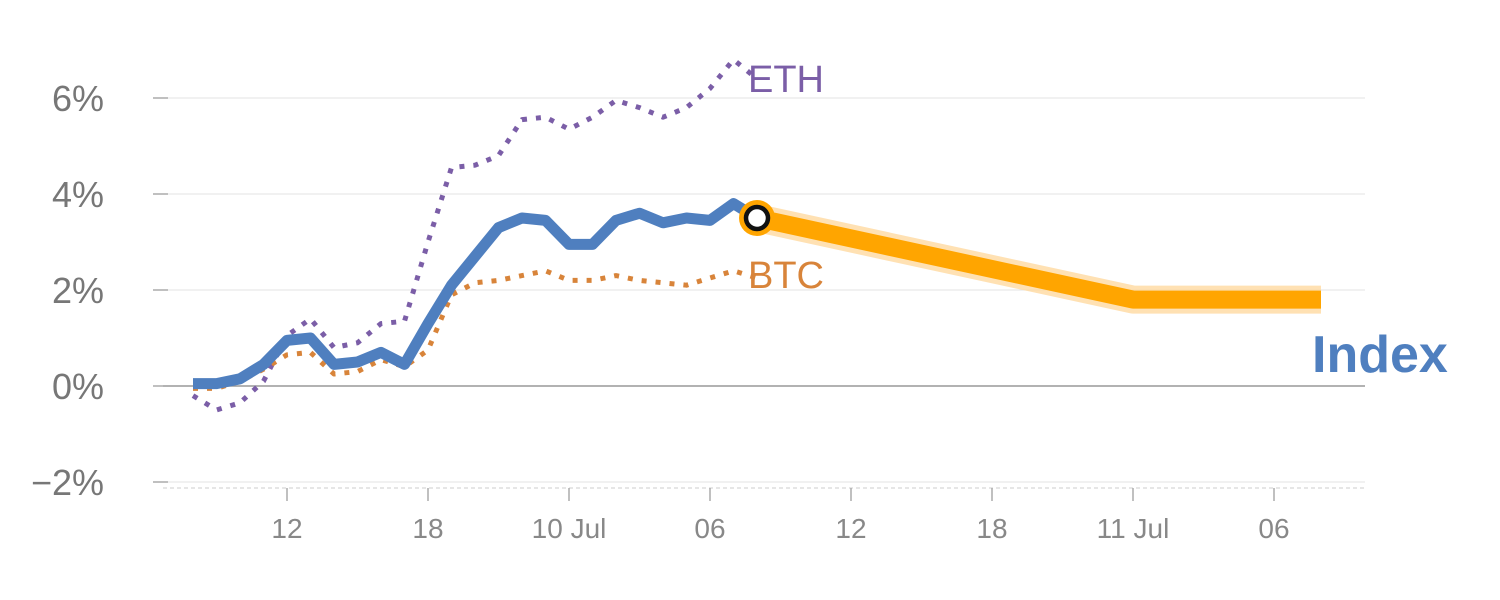  Describe the element at coordinates (475, 329) in the screenshot. I see `btc-series-line` at that location.